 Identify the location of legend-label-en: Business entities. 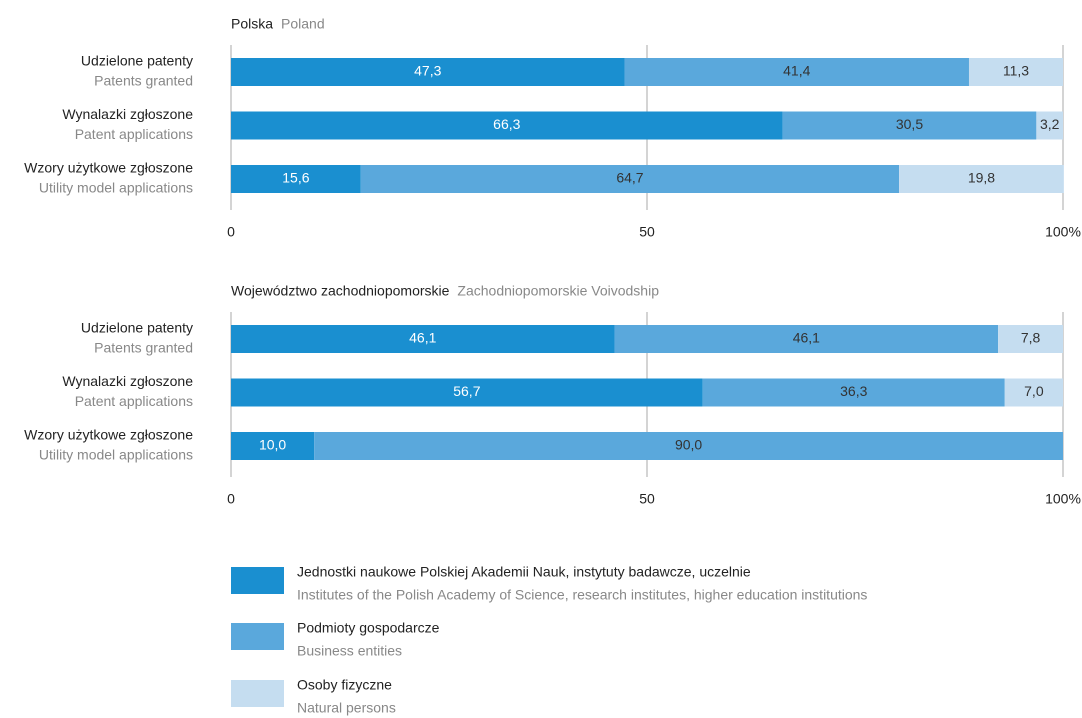
(349, 651).